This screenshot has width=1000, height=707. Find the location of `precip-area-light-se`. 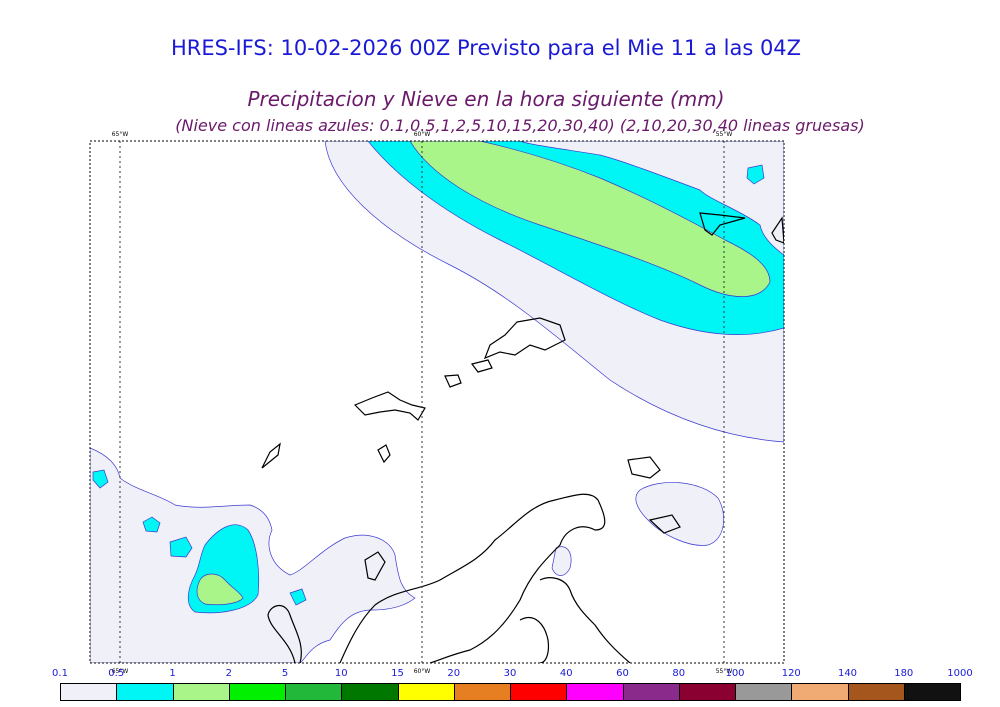

precip-area-light-se is located at coordinates (680, 514).